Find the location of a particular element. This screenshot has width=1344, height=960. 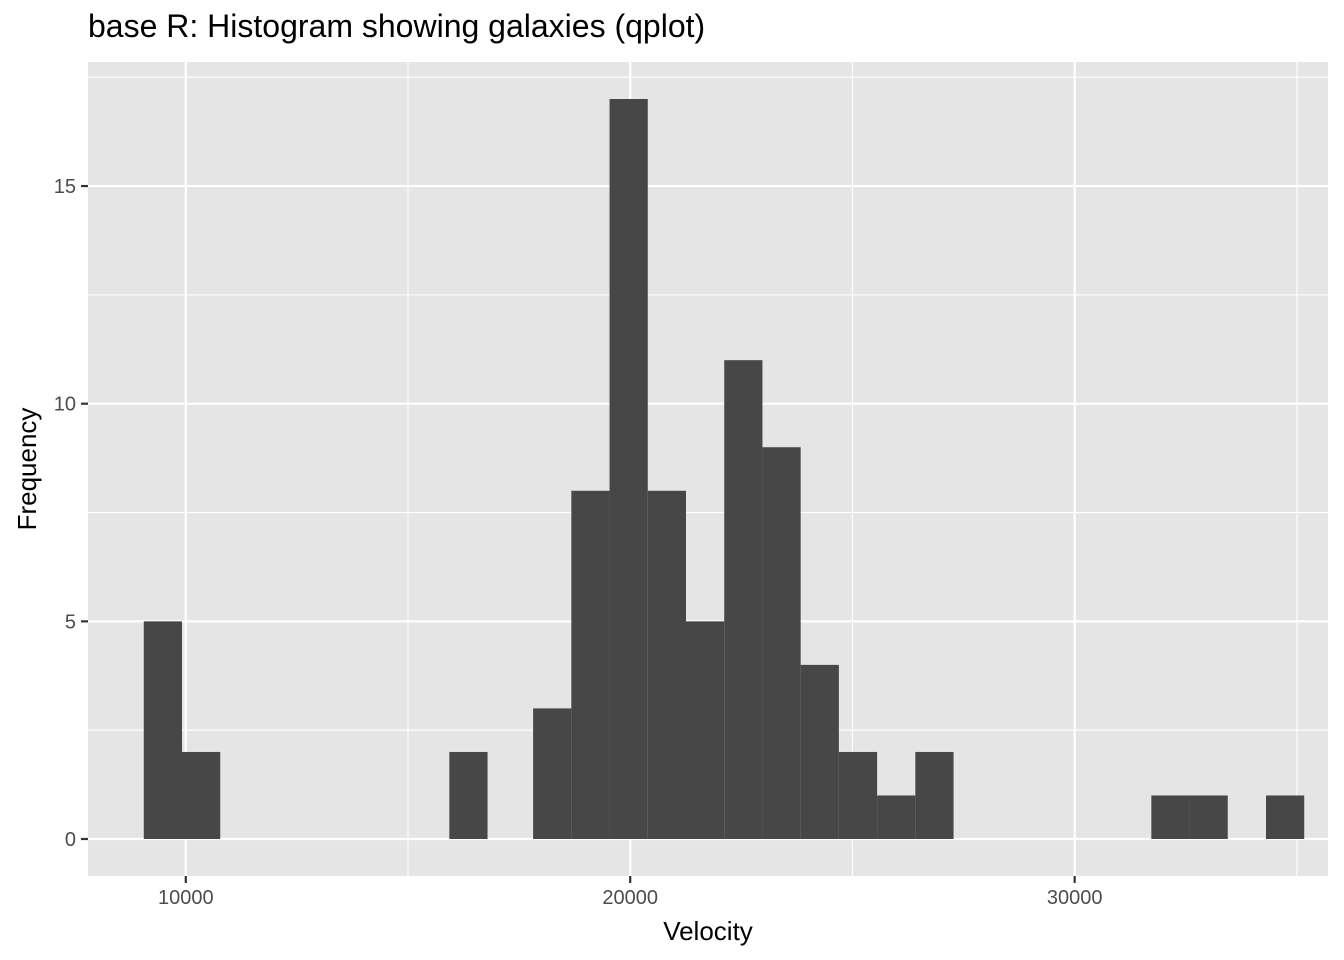

x-tick-label: 30000 is located at coordinates (1075, 898).